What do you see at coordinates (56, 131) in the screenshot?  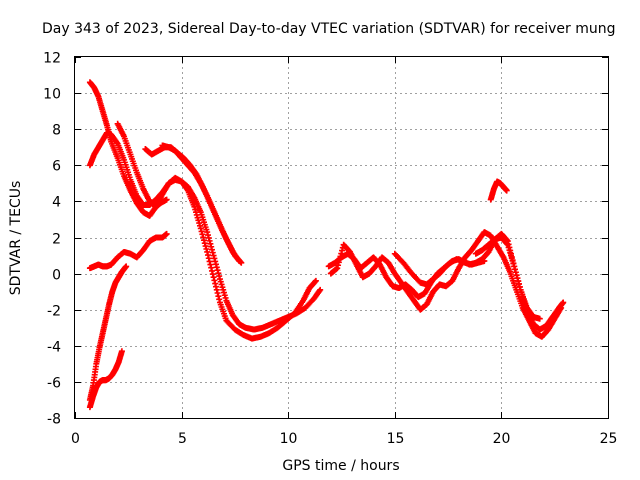 I see `y-tick-label: 8` at bounding box center [56, 131].